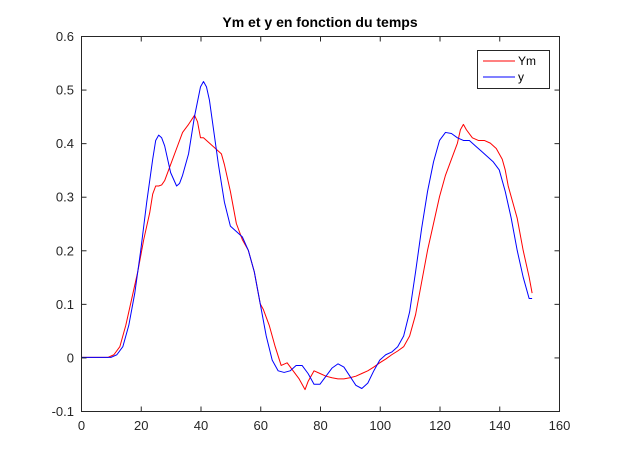 Image resolution: width=619 pixels, height=464 pixels. Describe the element at coordinates (81, 425) in the screenshot. I see `x-tick-label: 0` at that location.